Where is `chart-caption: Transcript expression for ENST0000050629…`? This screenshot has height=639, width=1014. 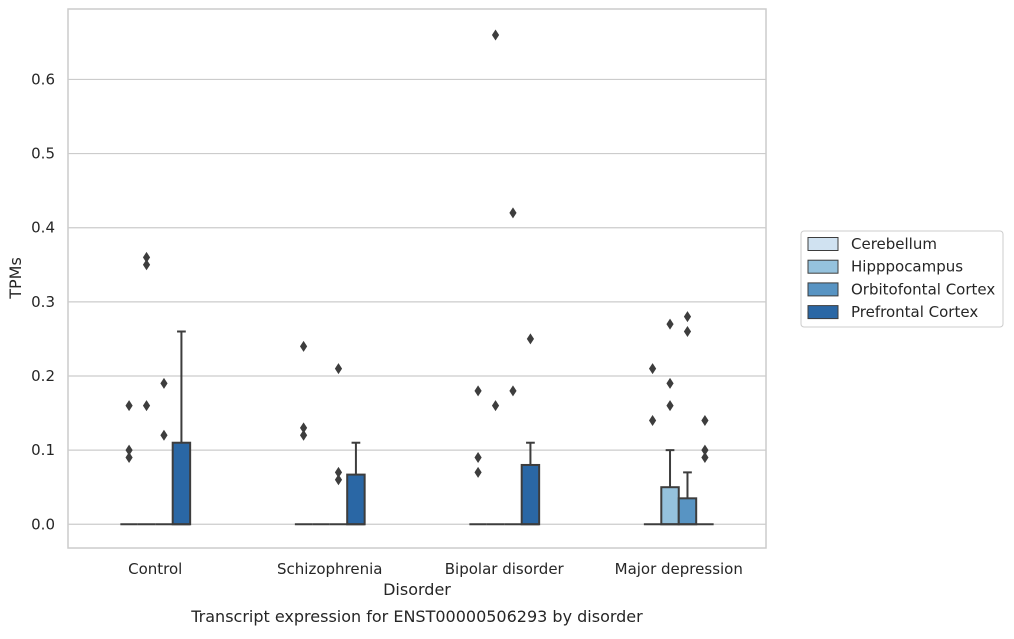
chart-caption: Transcript expression for ENST0000050629… is located at coordinates (416, 616).